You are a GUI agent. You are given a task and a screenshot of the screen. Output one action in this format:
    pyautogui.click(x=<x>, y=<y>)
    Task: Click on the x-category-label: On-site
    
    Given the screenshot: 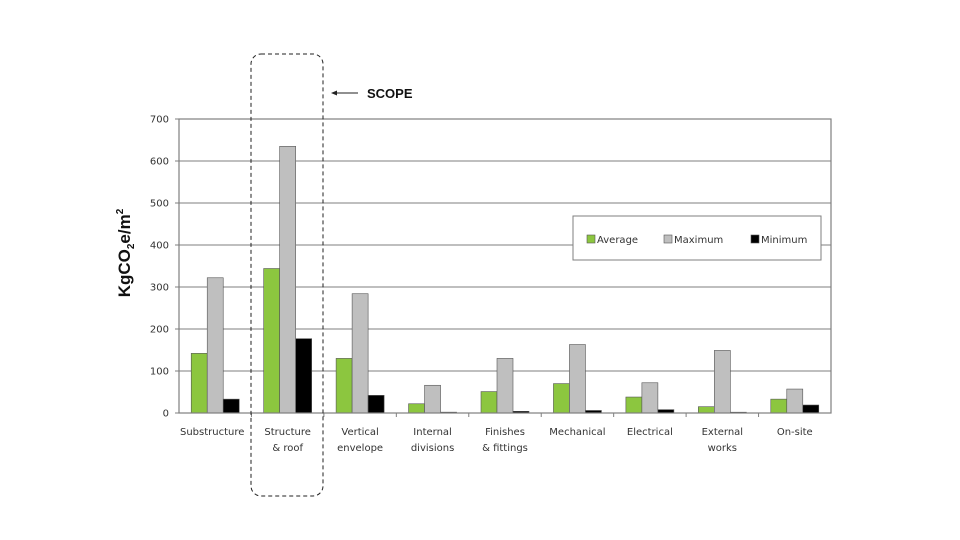 What is the action you would take?
    pyautogui.click(x=795, y=432)
    